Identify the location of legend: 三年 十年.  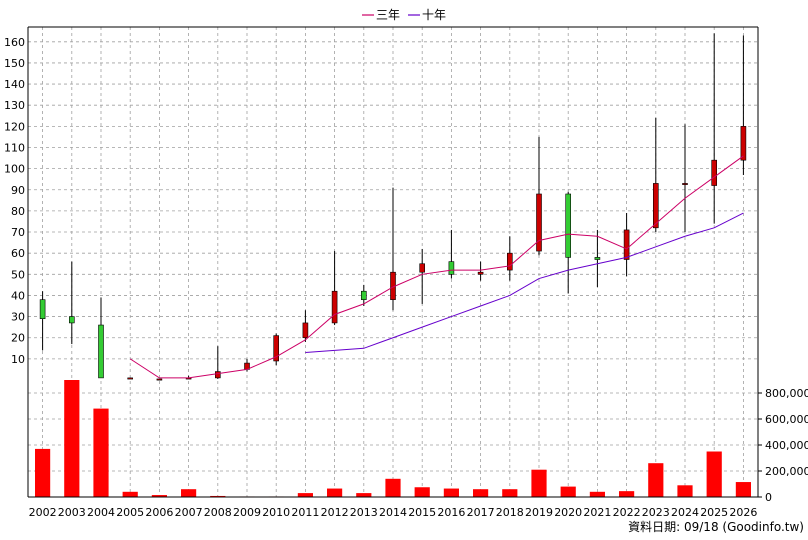
(404, 15).